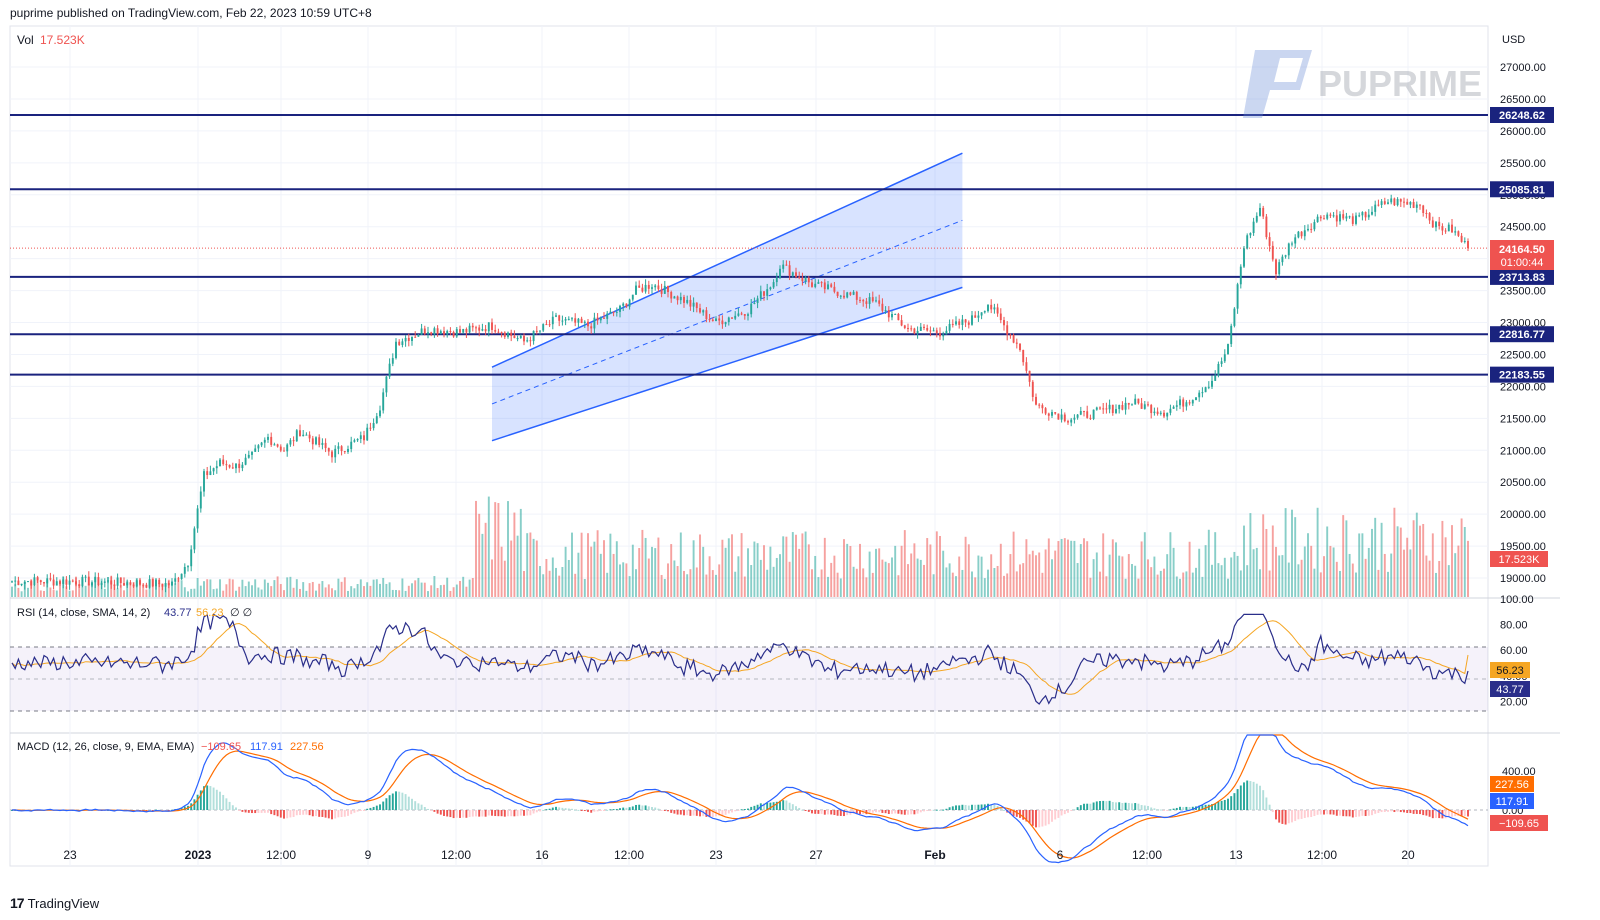 Image resolution: width=1600 pixels, height=920 pixels. What do you see at coordinates (1523, 387) in the screenshot?
I see `price-tick: 22000.00` at bounding box center [1523, 387].